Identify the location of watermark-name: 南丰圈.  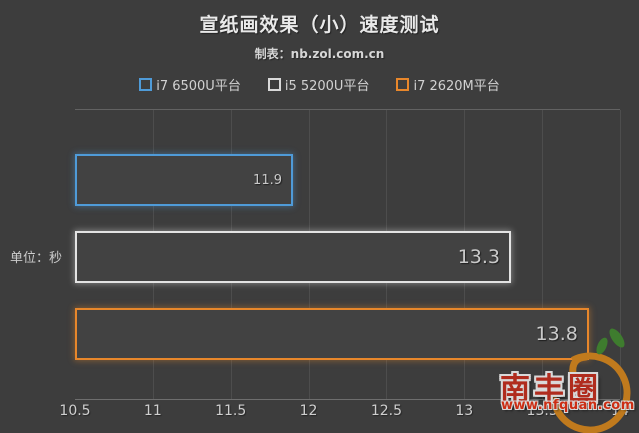
(551, 389).